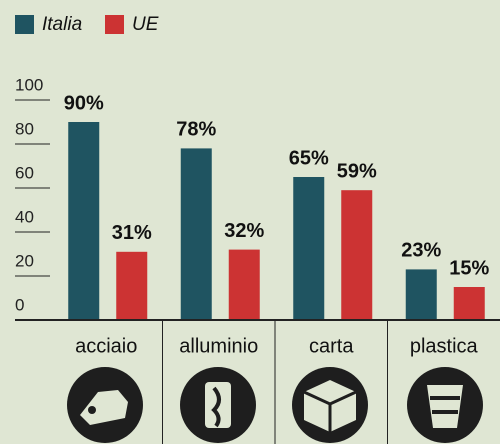 The height and width of the screenshot is (444, 500). I want to click on icon-dot, so click(92, 410).